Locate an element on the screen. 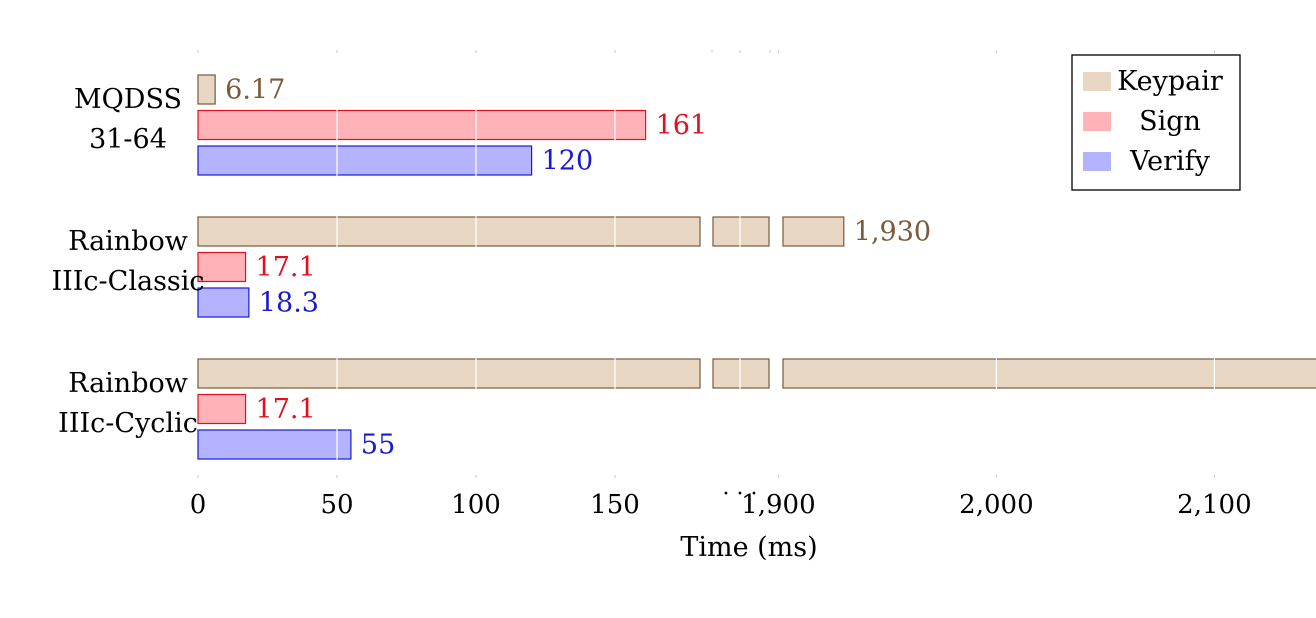 This screenshot has width=1316, height=618. x-tick-label: 50 is located at coordinates (336, 505).